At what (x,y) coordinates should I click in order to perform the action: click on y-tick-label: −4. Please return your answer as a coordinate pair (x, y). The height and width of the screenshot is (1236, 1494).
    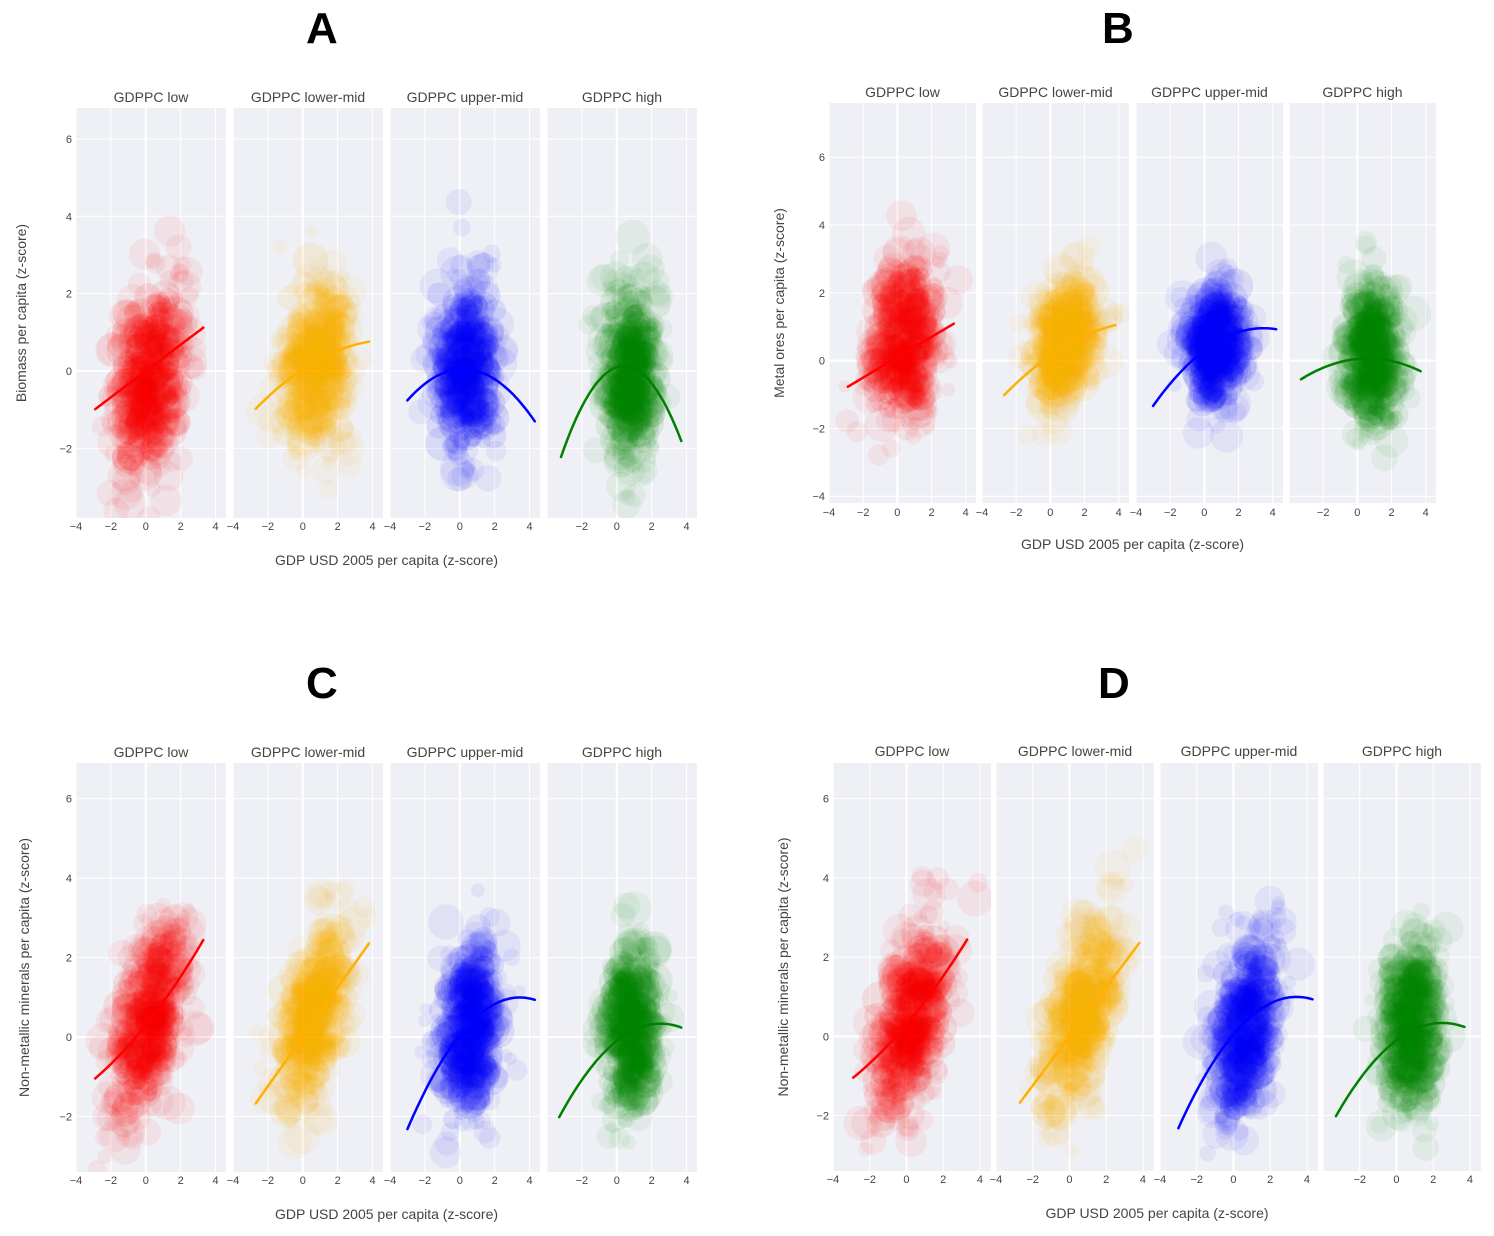
    Looking at the image, I should click on (818, 497).